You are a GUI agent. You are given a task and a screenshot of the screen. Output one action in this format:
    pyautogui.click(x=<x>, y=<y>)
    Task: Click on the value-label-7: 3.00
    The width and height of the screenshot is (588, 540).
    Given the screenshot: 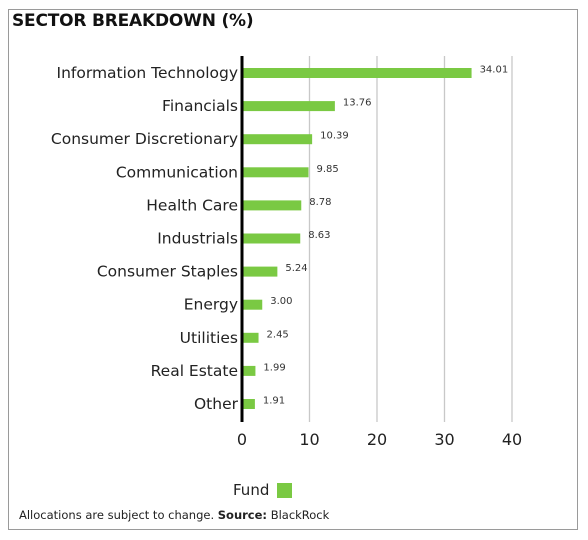 What is the action you would take?
    pyautogui.click(x=281, y=301)
    